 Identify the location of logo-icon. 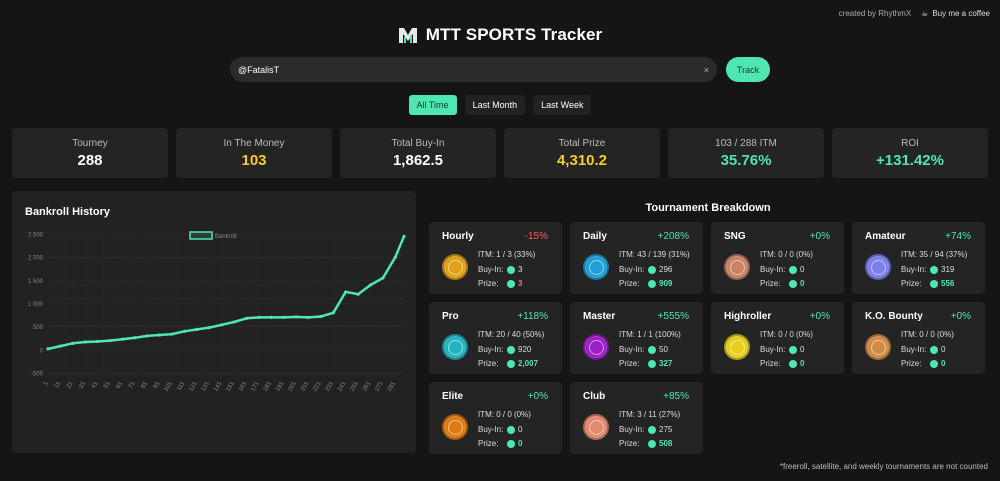
(407, 35).